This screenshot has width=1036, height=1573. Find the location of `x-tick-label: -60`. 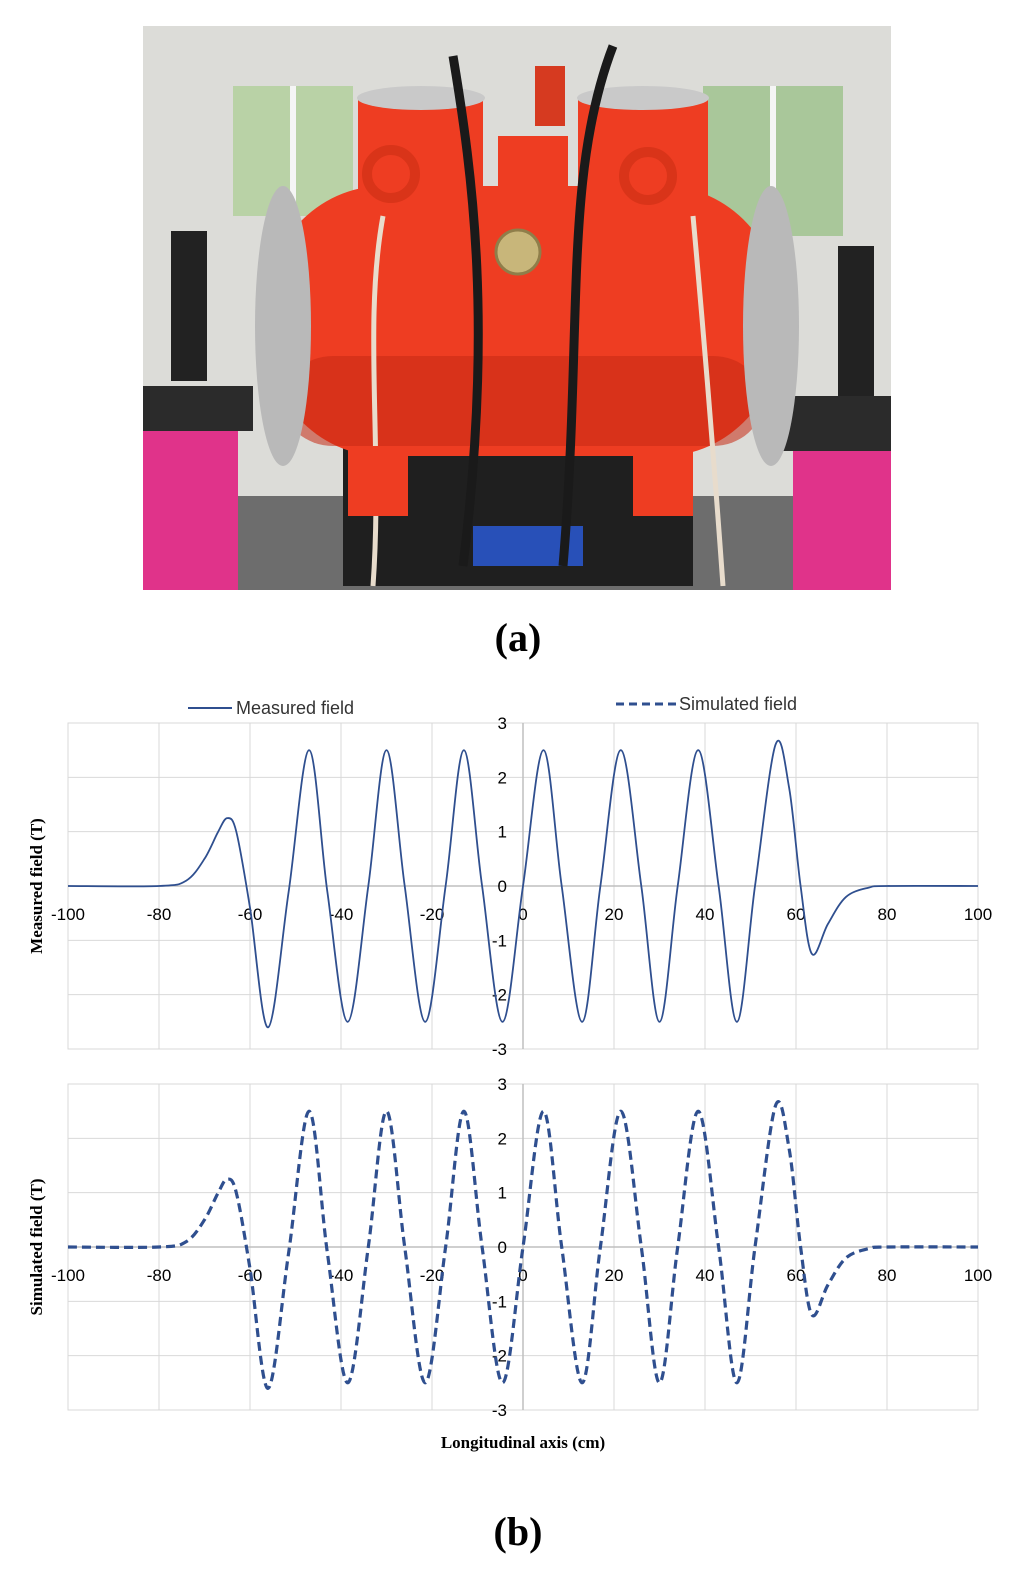

x-tick-label: -60 is located at coordinates (250, 914).